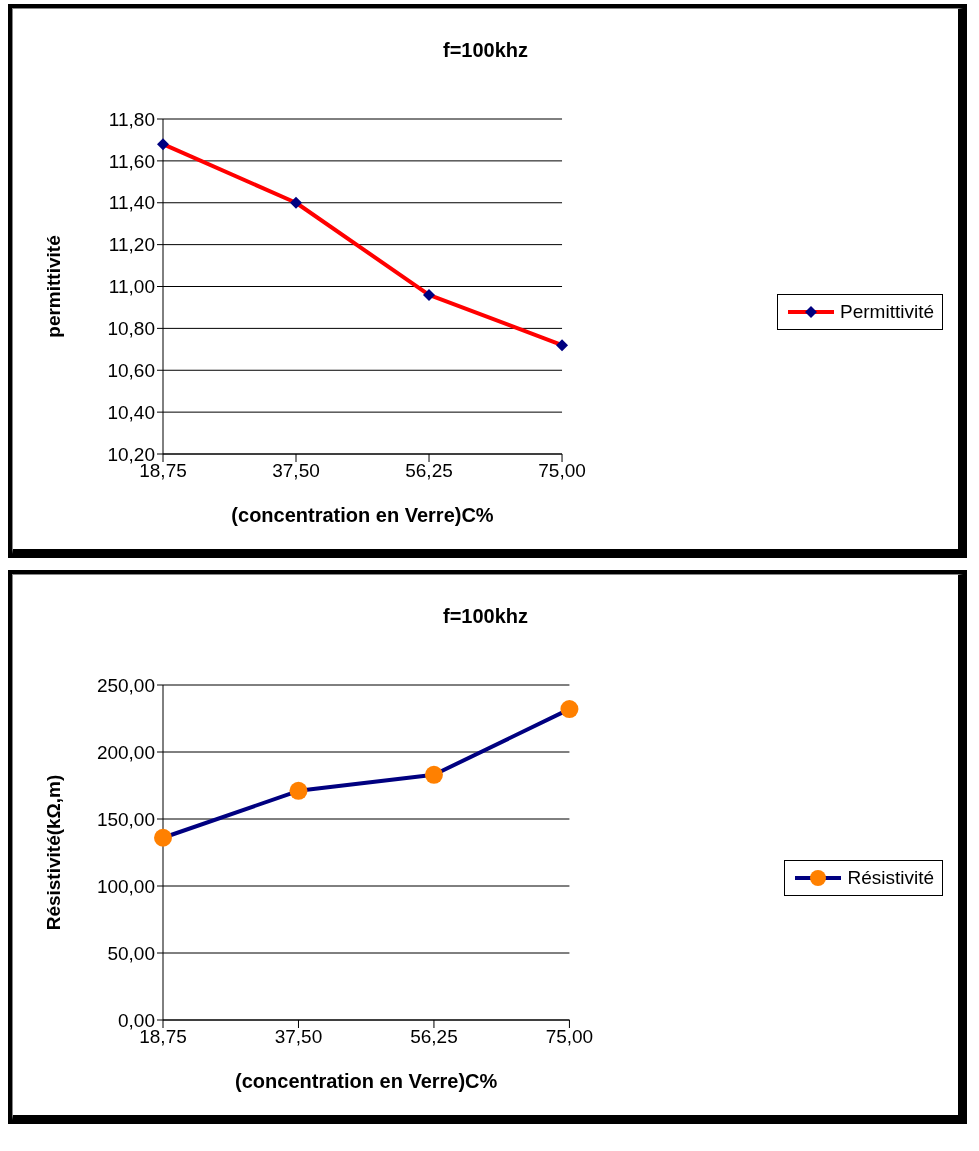 The image size is (979, 1151). Describe the element at coordinates (131, 412) in the screenshot. I see `y-tick-label: 10,40` at that location.